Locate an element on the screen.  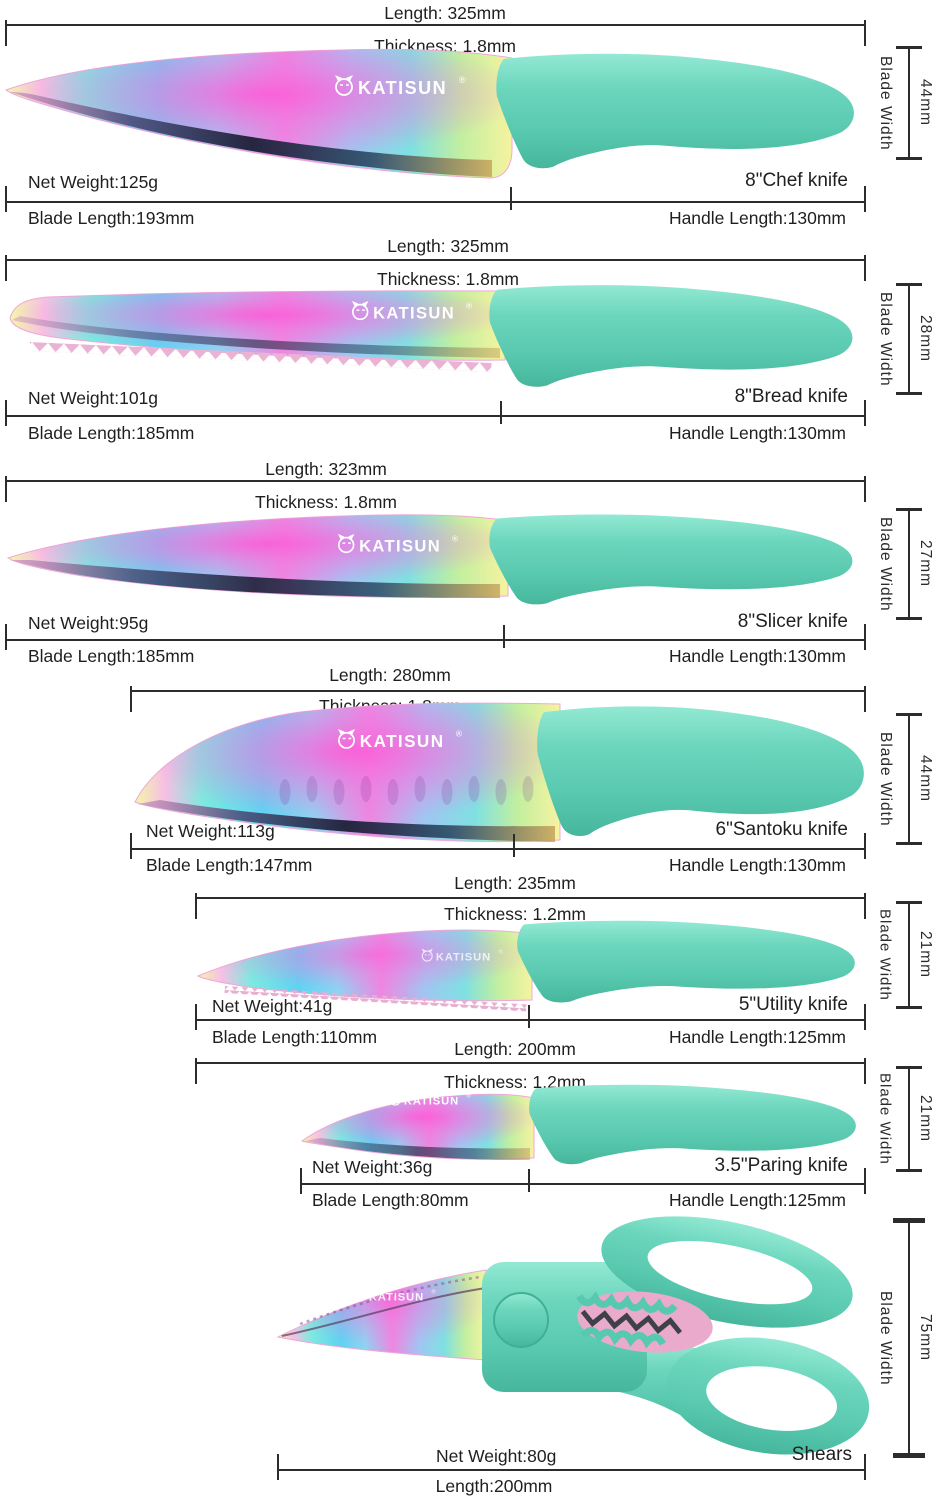
shears-nutcracker is located at coordinates (644, 1322).